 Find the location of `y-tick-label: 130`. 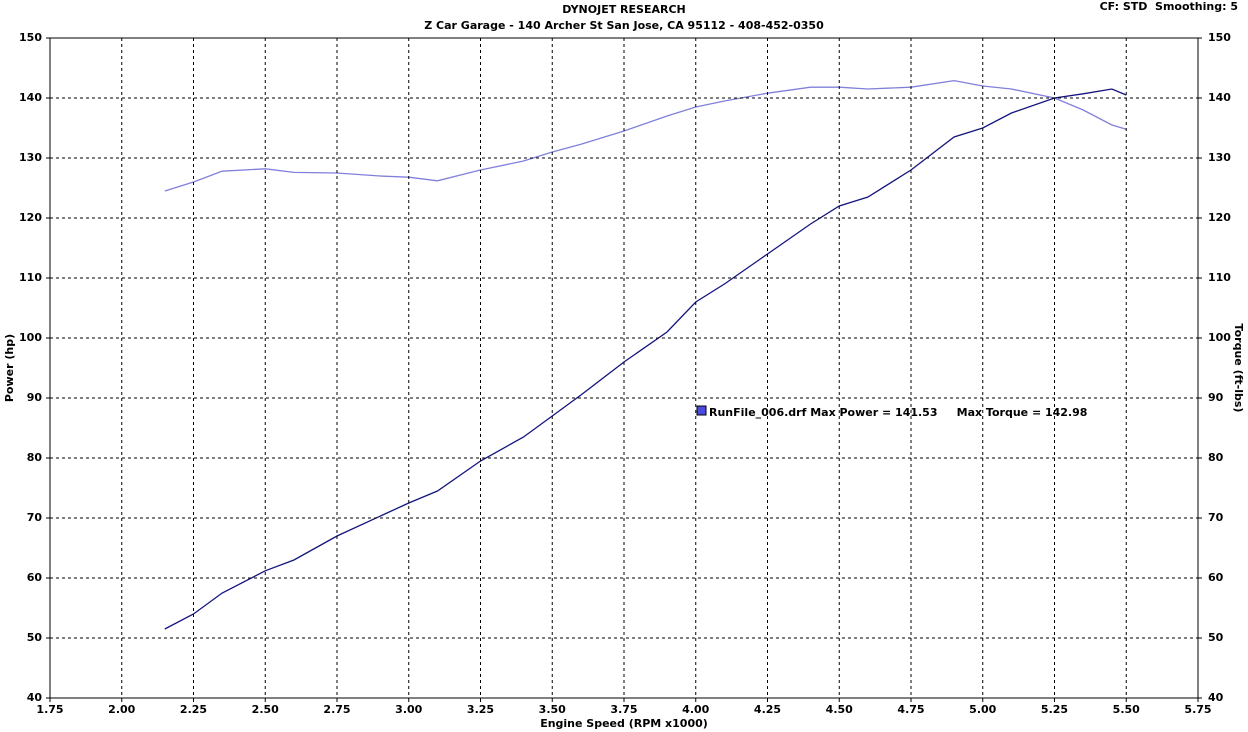

y-tick-label: 130 is located at coordinates (30, 157).